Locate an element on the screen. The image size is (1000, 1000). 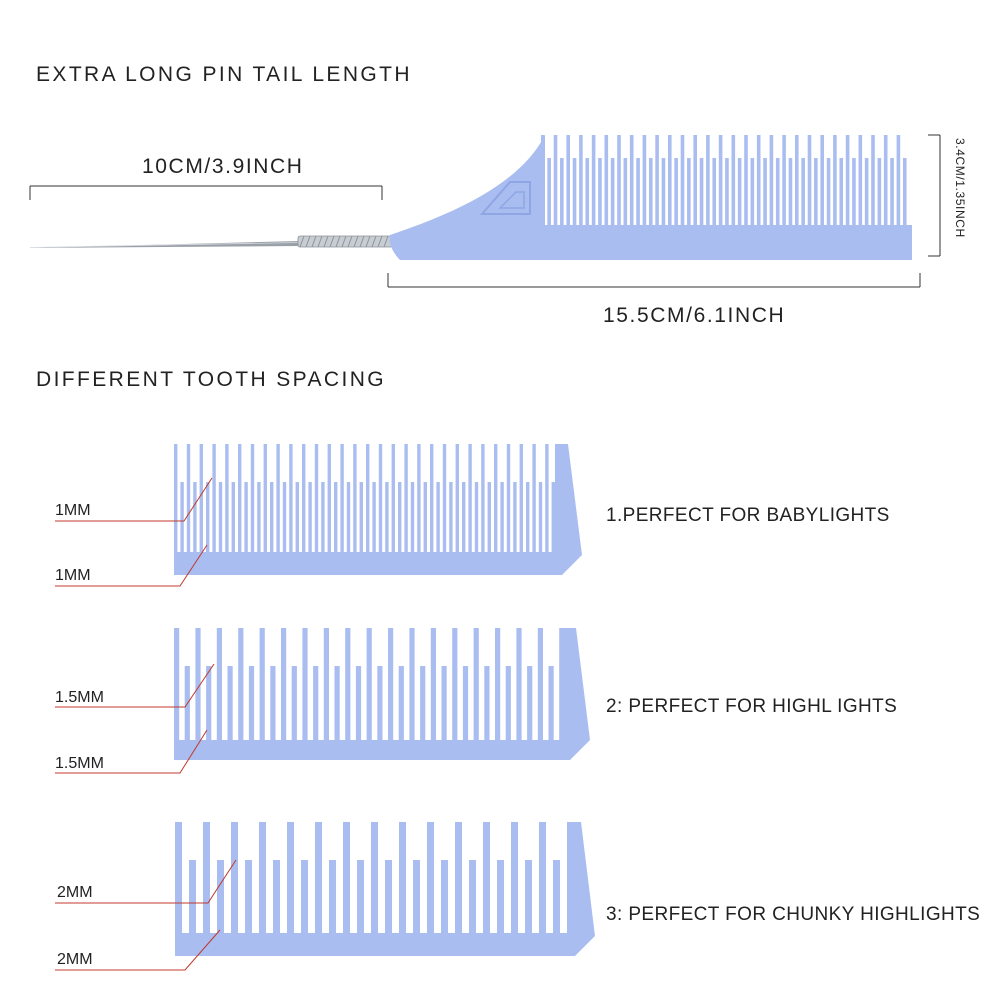
comb-spine is located at coordinates (371, 750).